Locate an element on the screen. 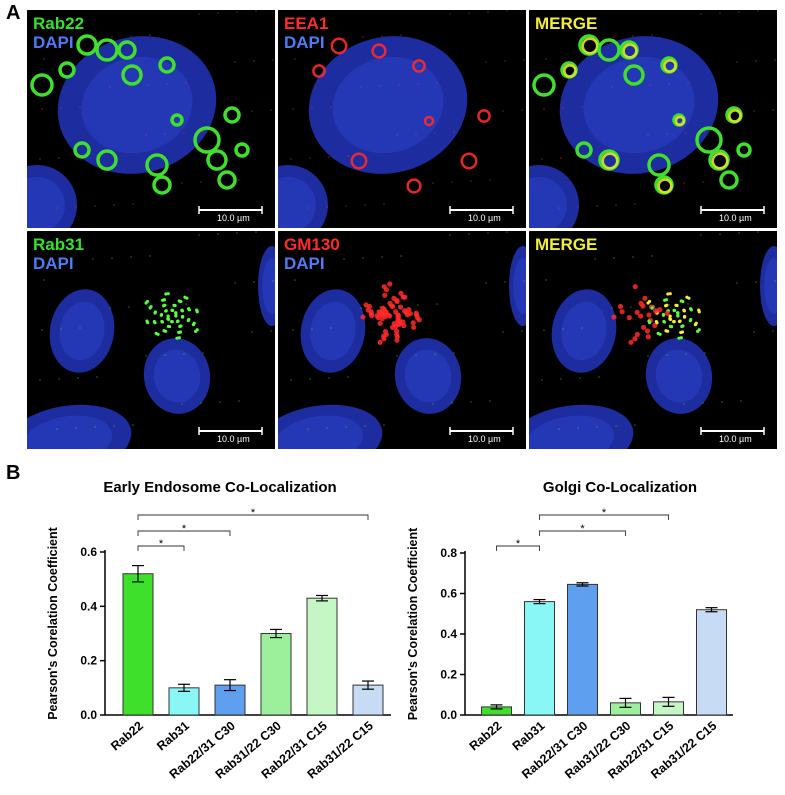 The image size is (785, 795). micrograph-gm130: GM130 DAPI 10.0 µm is located at coordinates (402, 340).